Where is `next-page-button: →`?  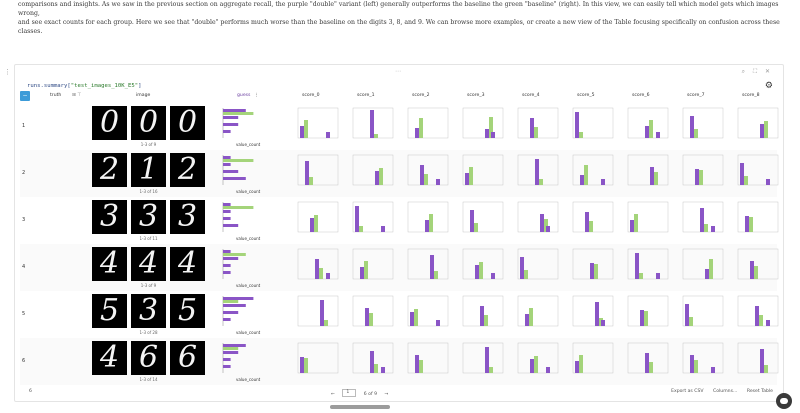
next-page-button: → is located at coordinates (386, 394).